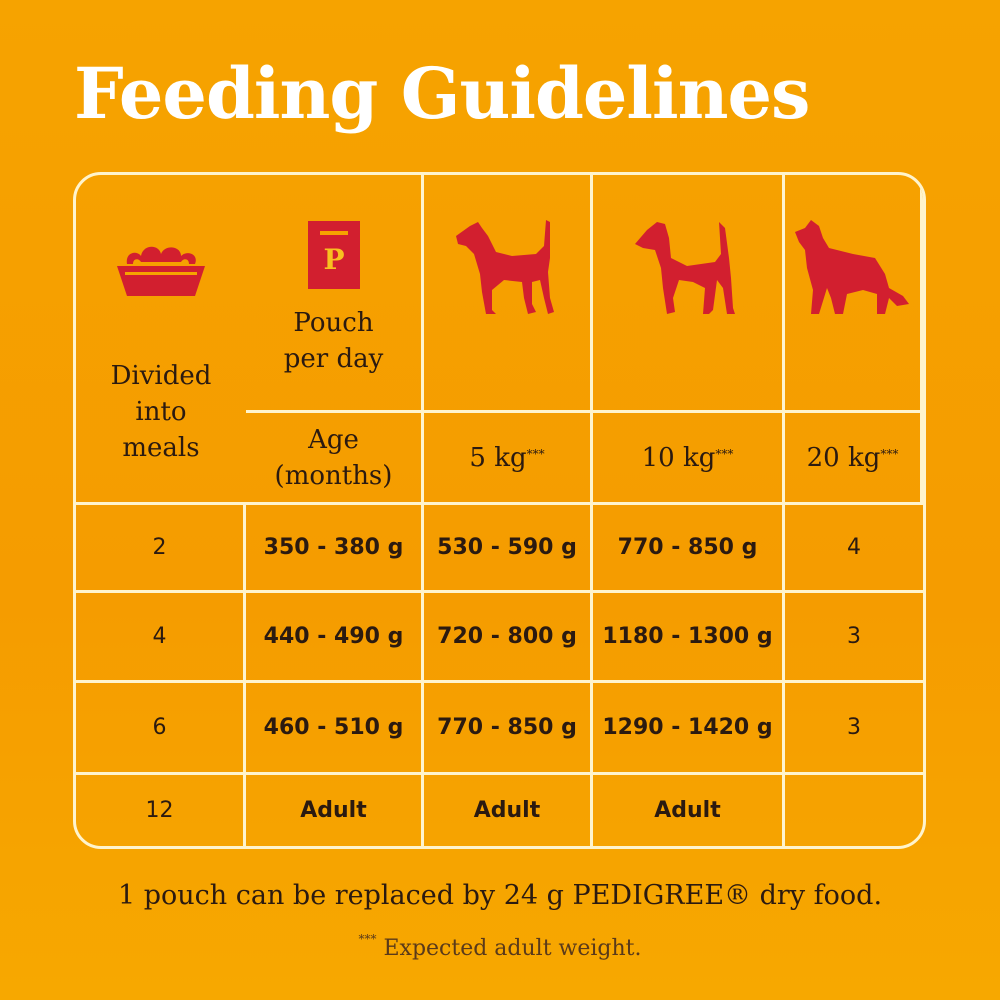  What do you see at coordinates (508, 638) in the screenshot?
I see `amount-cell: 720 - 800 g` at bounding box center [508, 638].